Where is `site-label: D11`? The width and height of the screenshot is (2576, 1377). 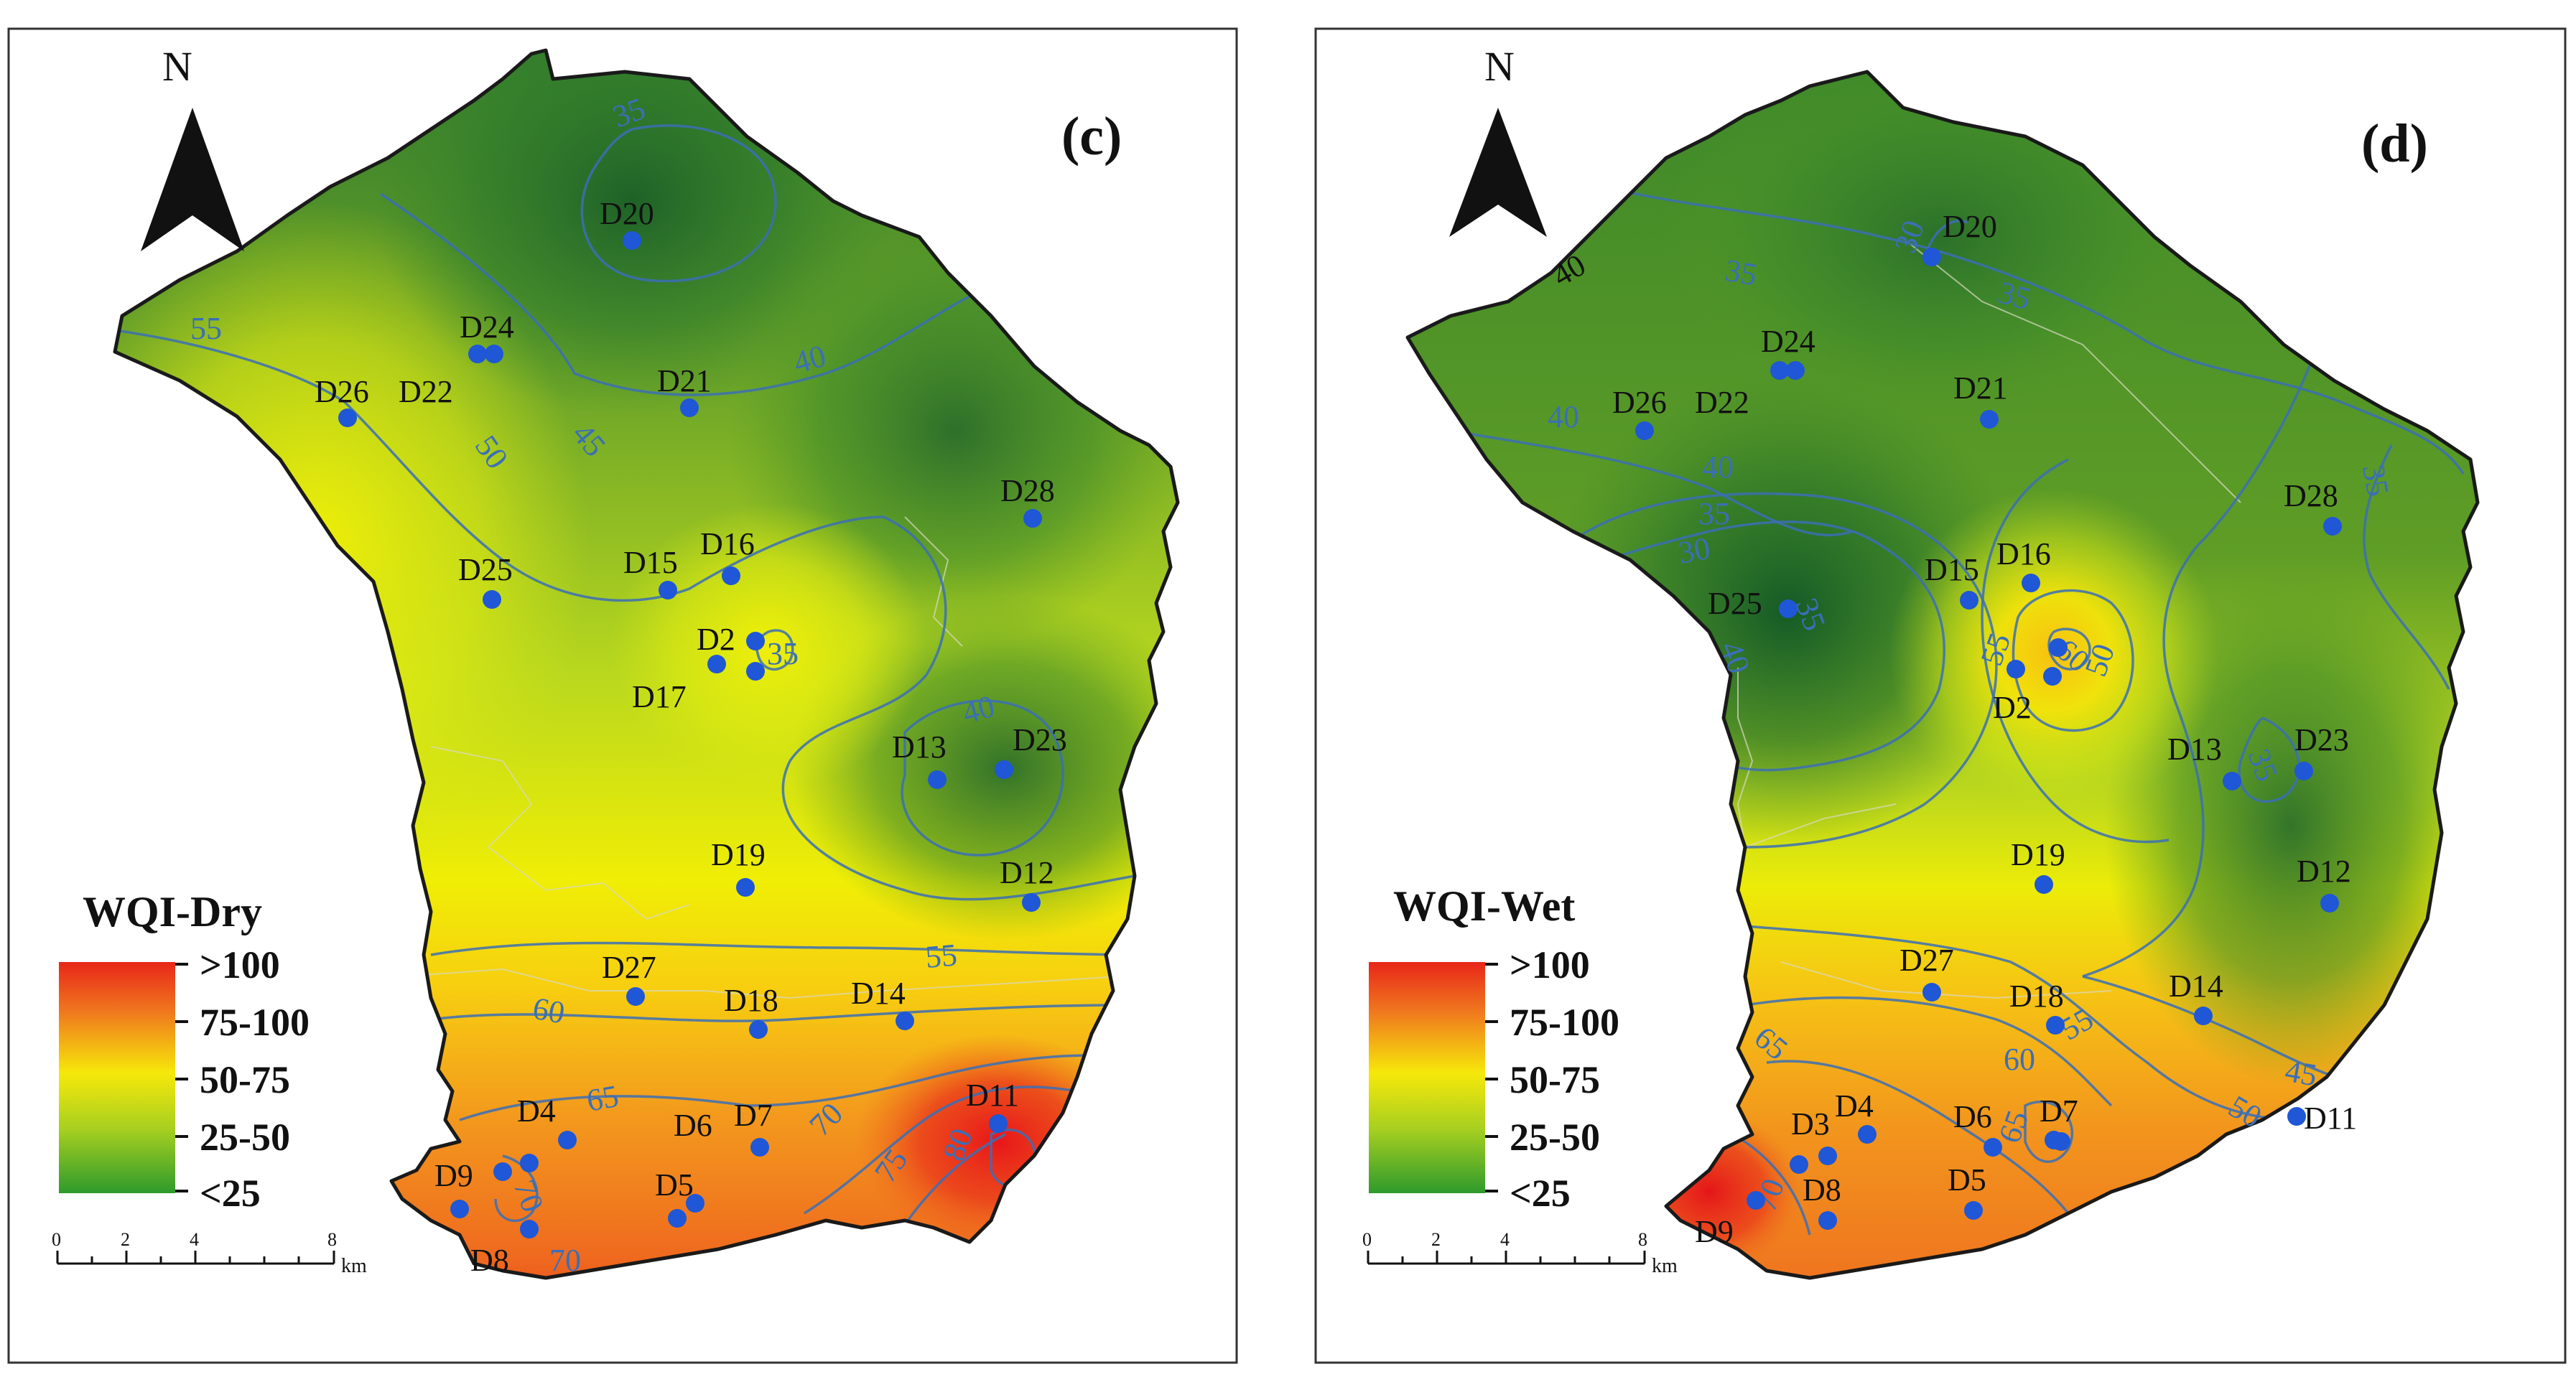 site-label: D11 is located at coordinates (2330, 1118).